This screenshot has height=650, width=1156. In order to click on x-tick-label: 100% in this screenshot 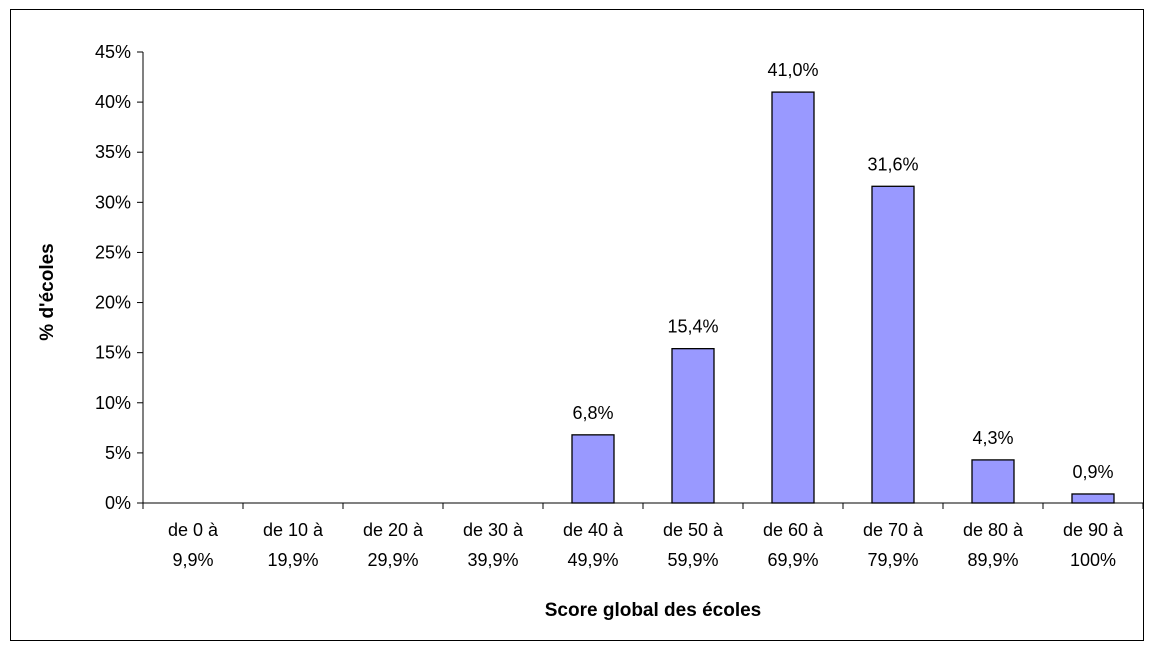, I will do `click(1093, 560)`.